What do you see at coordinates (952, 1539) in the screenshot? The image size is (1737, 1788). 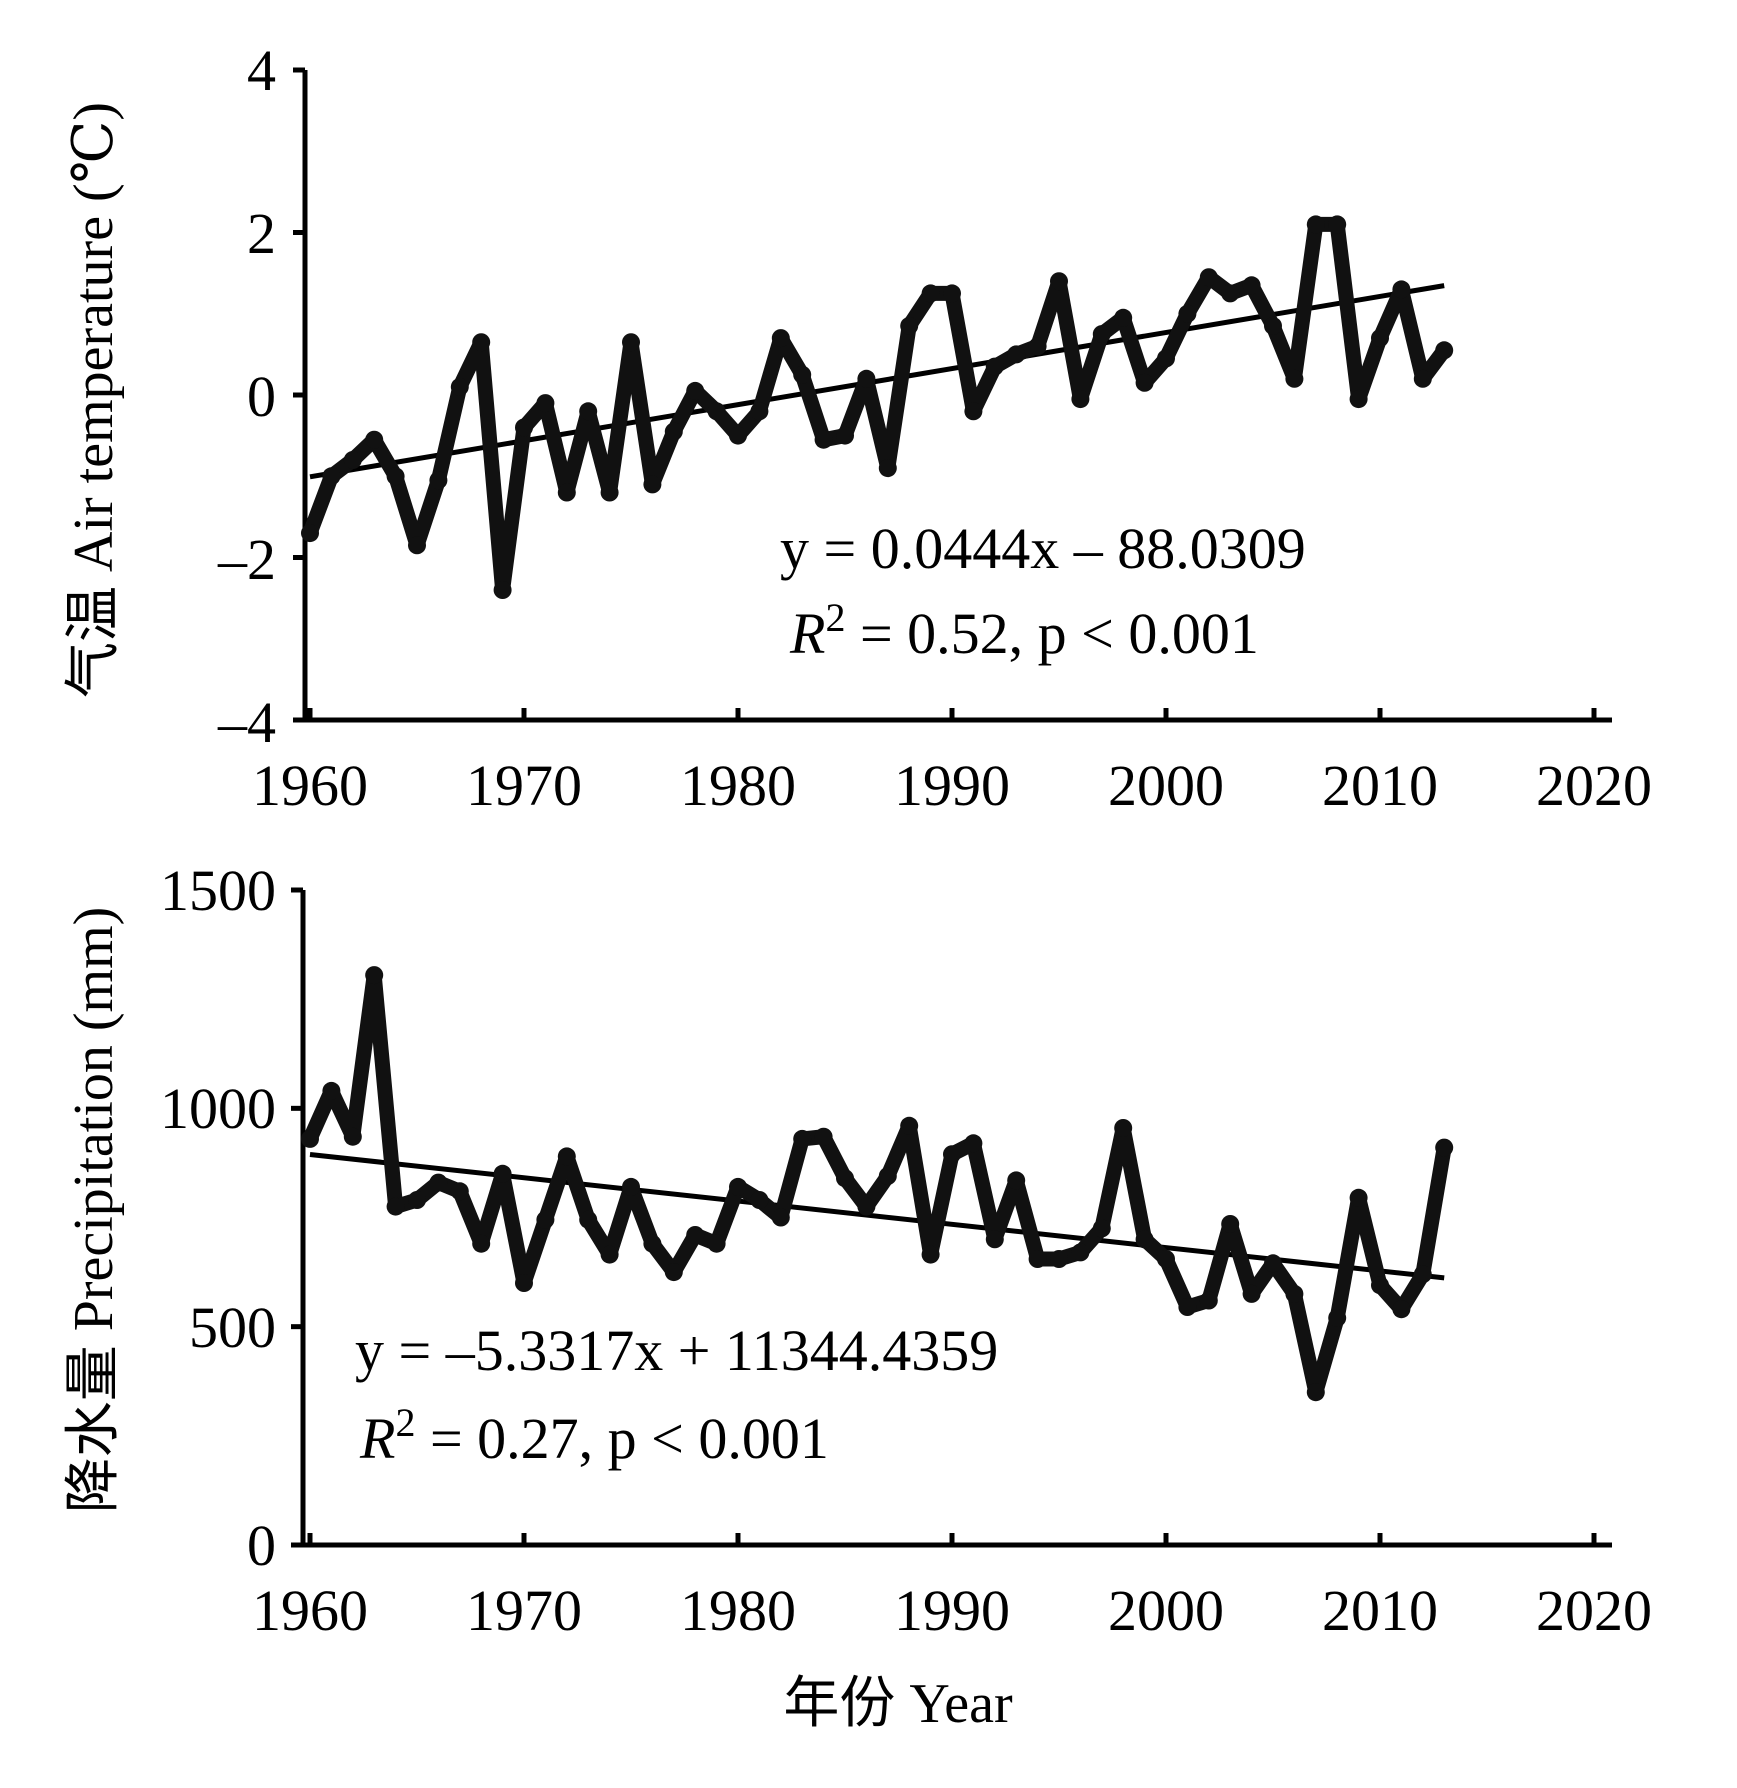 I see `precipitation-x-ticks` at bounding box center [952, 1539].